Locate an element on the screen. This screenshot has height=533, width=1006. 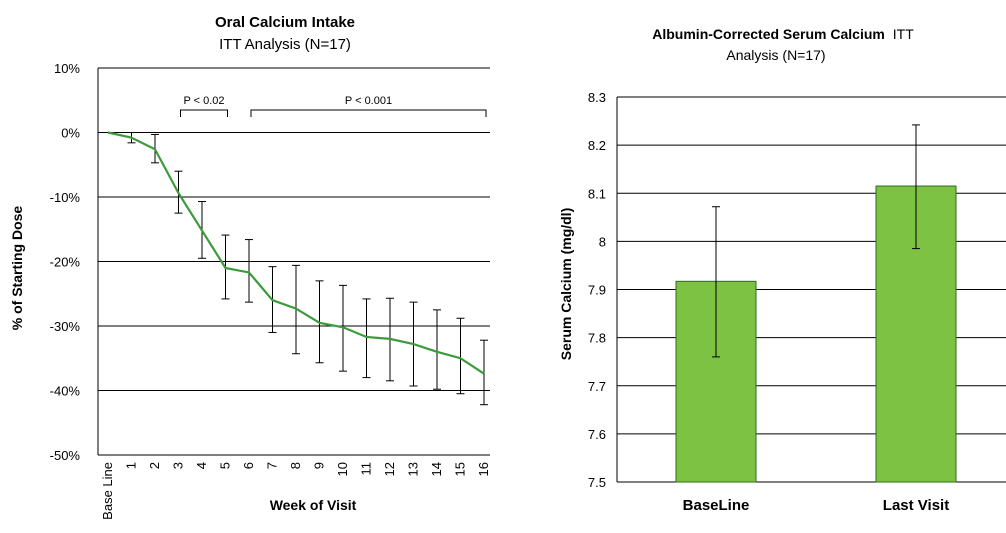
left-x-tick-label: 7 is located at coordinates (272, 465).